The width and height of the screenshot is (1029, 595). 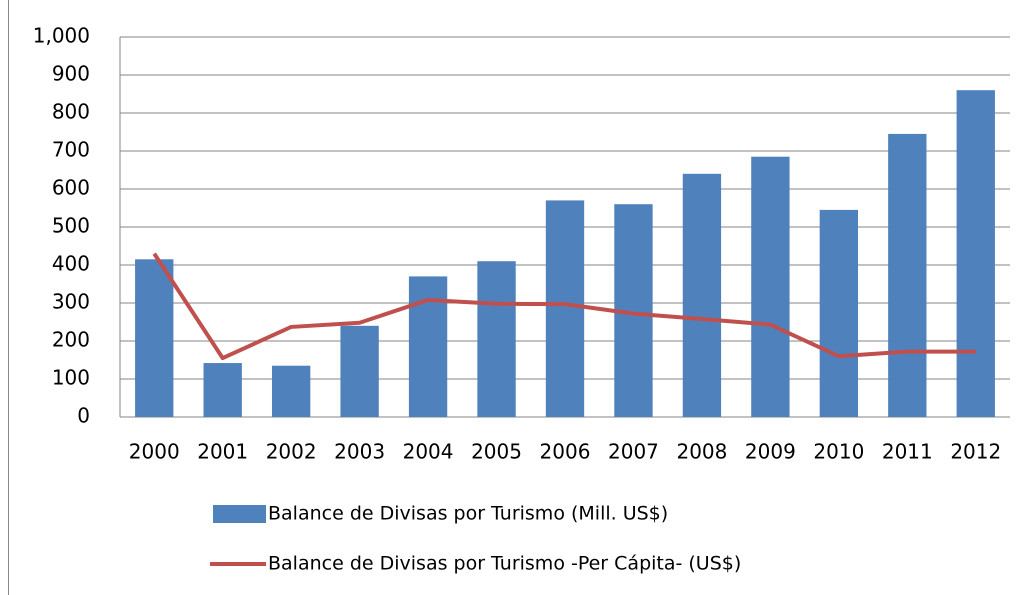 What do you see at coordinates (71, 378) in the screenshot?
I see `y-tick-label: 100` at bounding box center [71, 378].